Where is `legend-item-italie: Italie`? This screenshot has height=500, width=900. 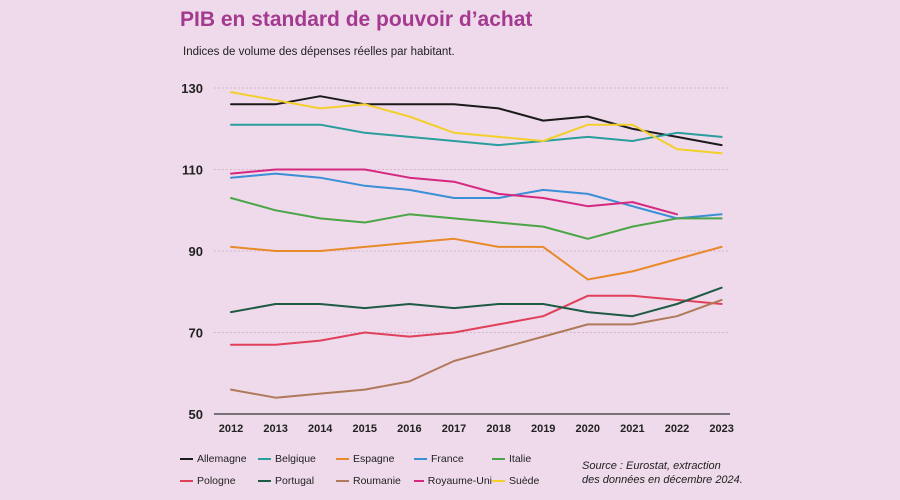
legend-item-italie: Italie is located at coordinates (531, 459).